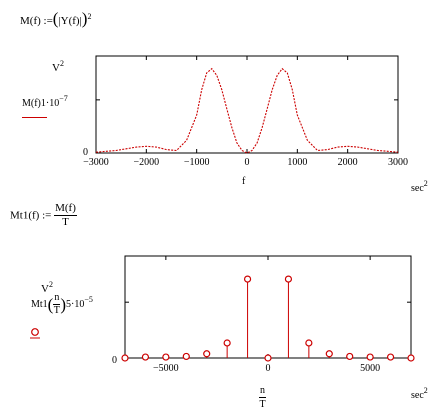  What do you see at coordinates (47, 287) in the screenshot?
I see `plot2-y-units: V2` at bounding box center [47, 287].